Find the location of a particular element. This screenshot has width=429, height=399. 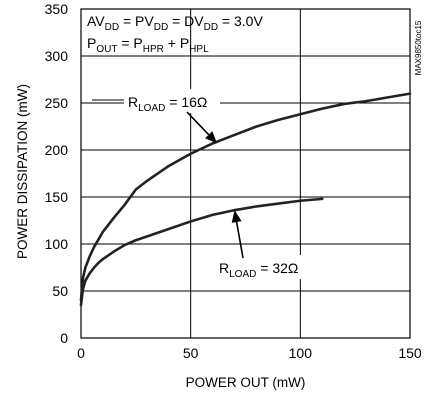

cond2-prefix: P is located at coordinates (91, 43).